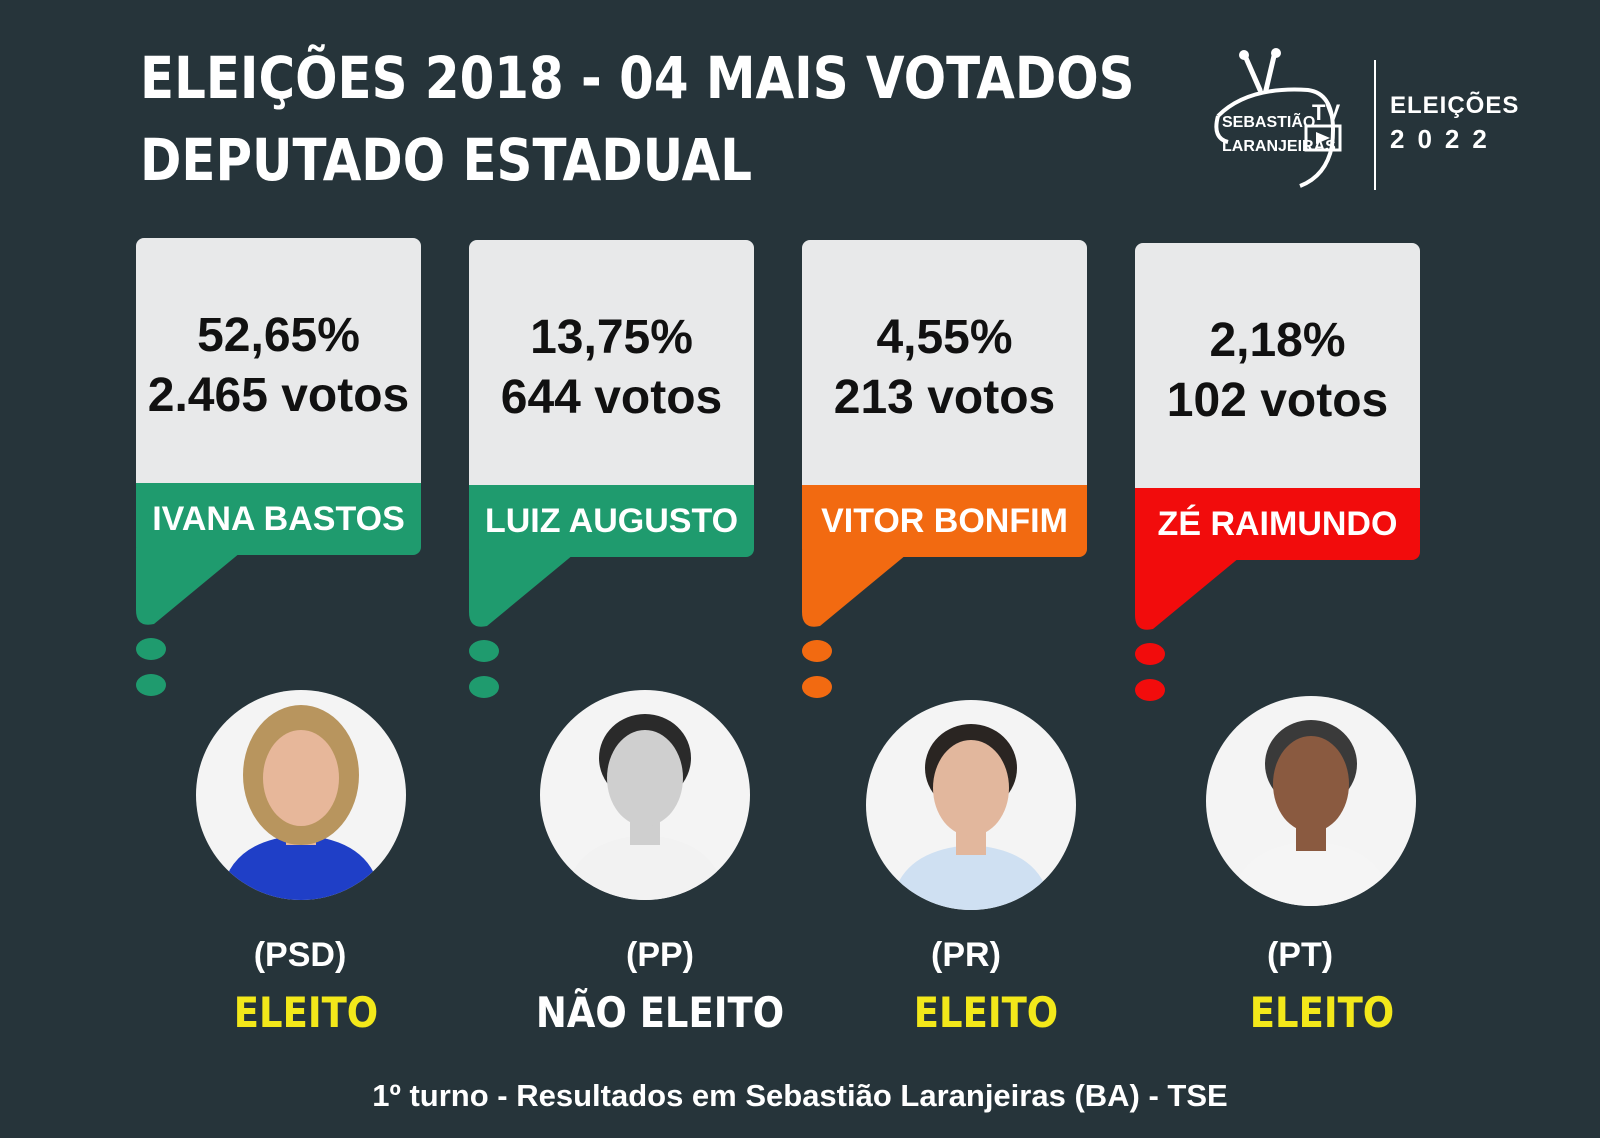  Describe the element at coordinates (1300, 955) in the screenshot. I see `party-label: (PT)` at that location.